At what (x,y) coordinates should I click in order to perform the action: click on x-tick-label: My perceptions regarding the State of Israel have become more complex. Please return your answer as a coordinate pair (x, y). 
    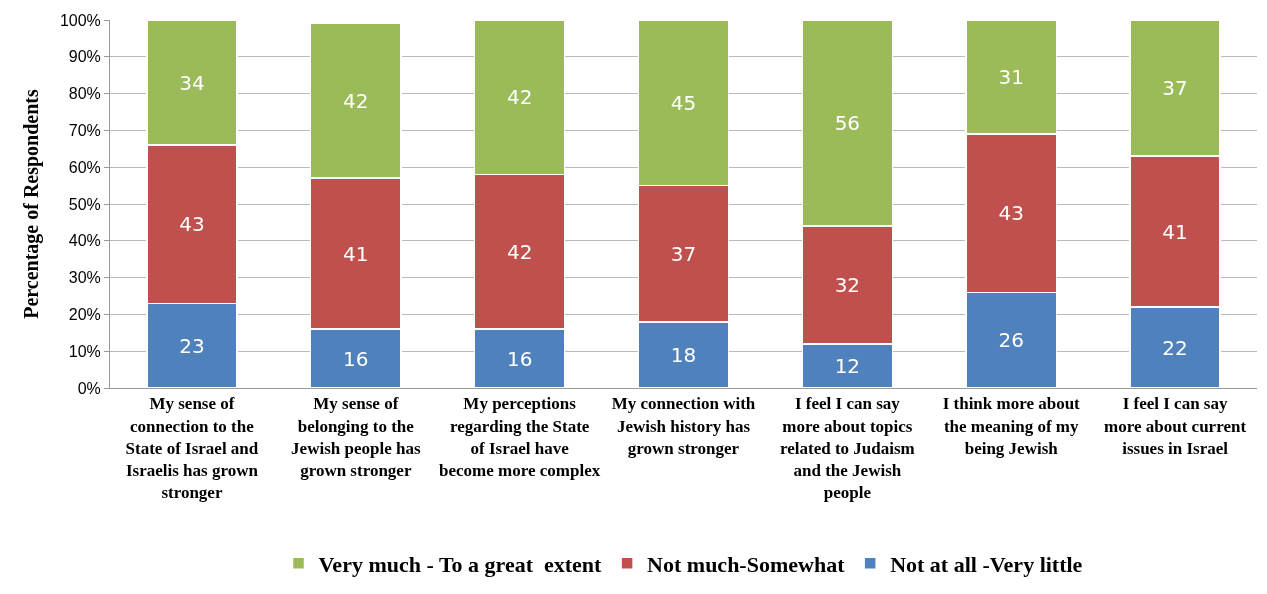
    Looking at the image, I should click on (520, 437).